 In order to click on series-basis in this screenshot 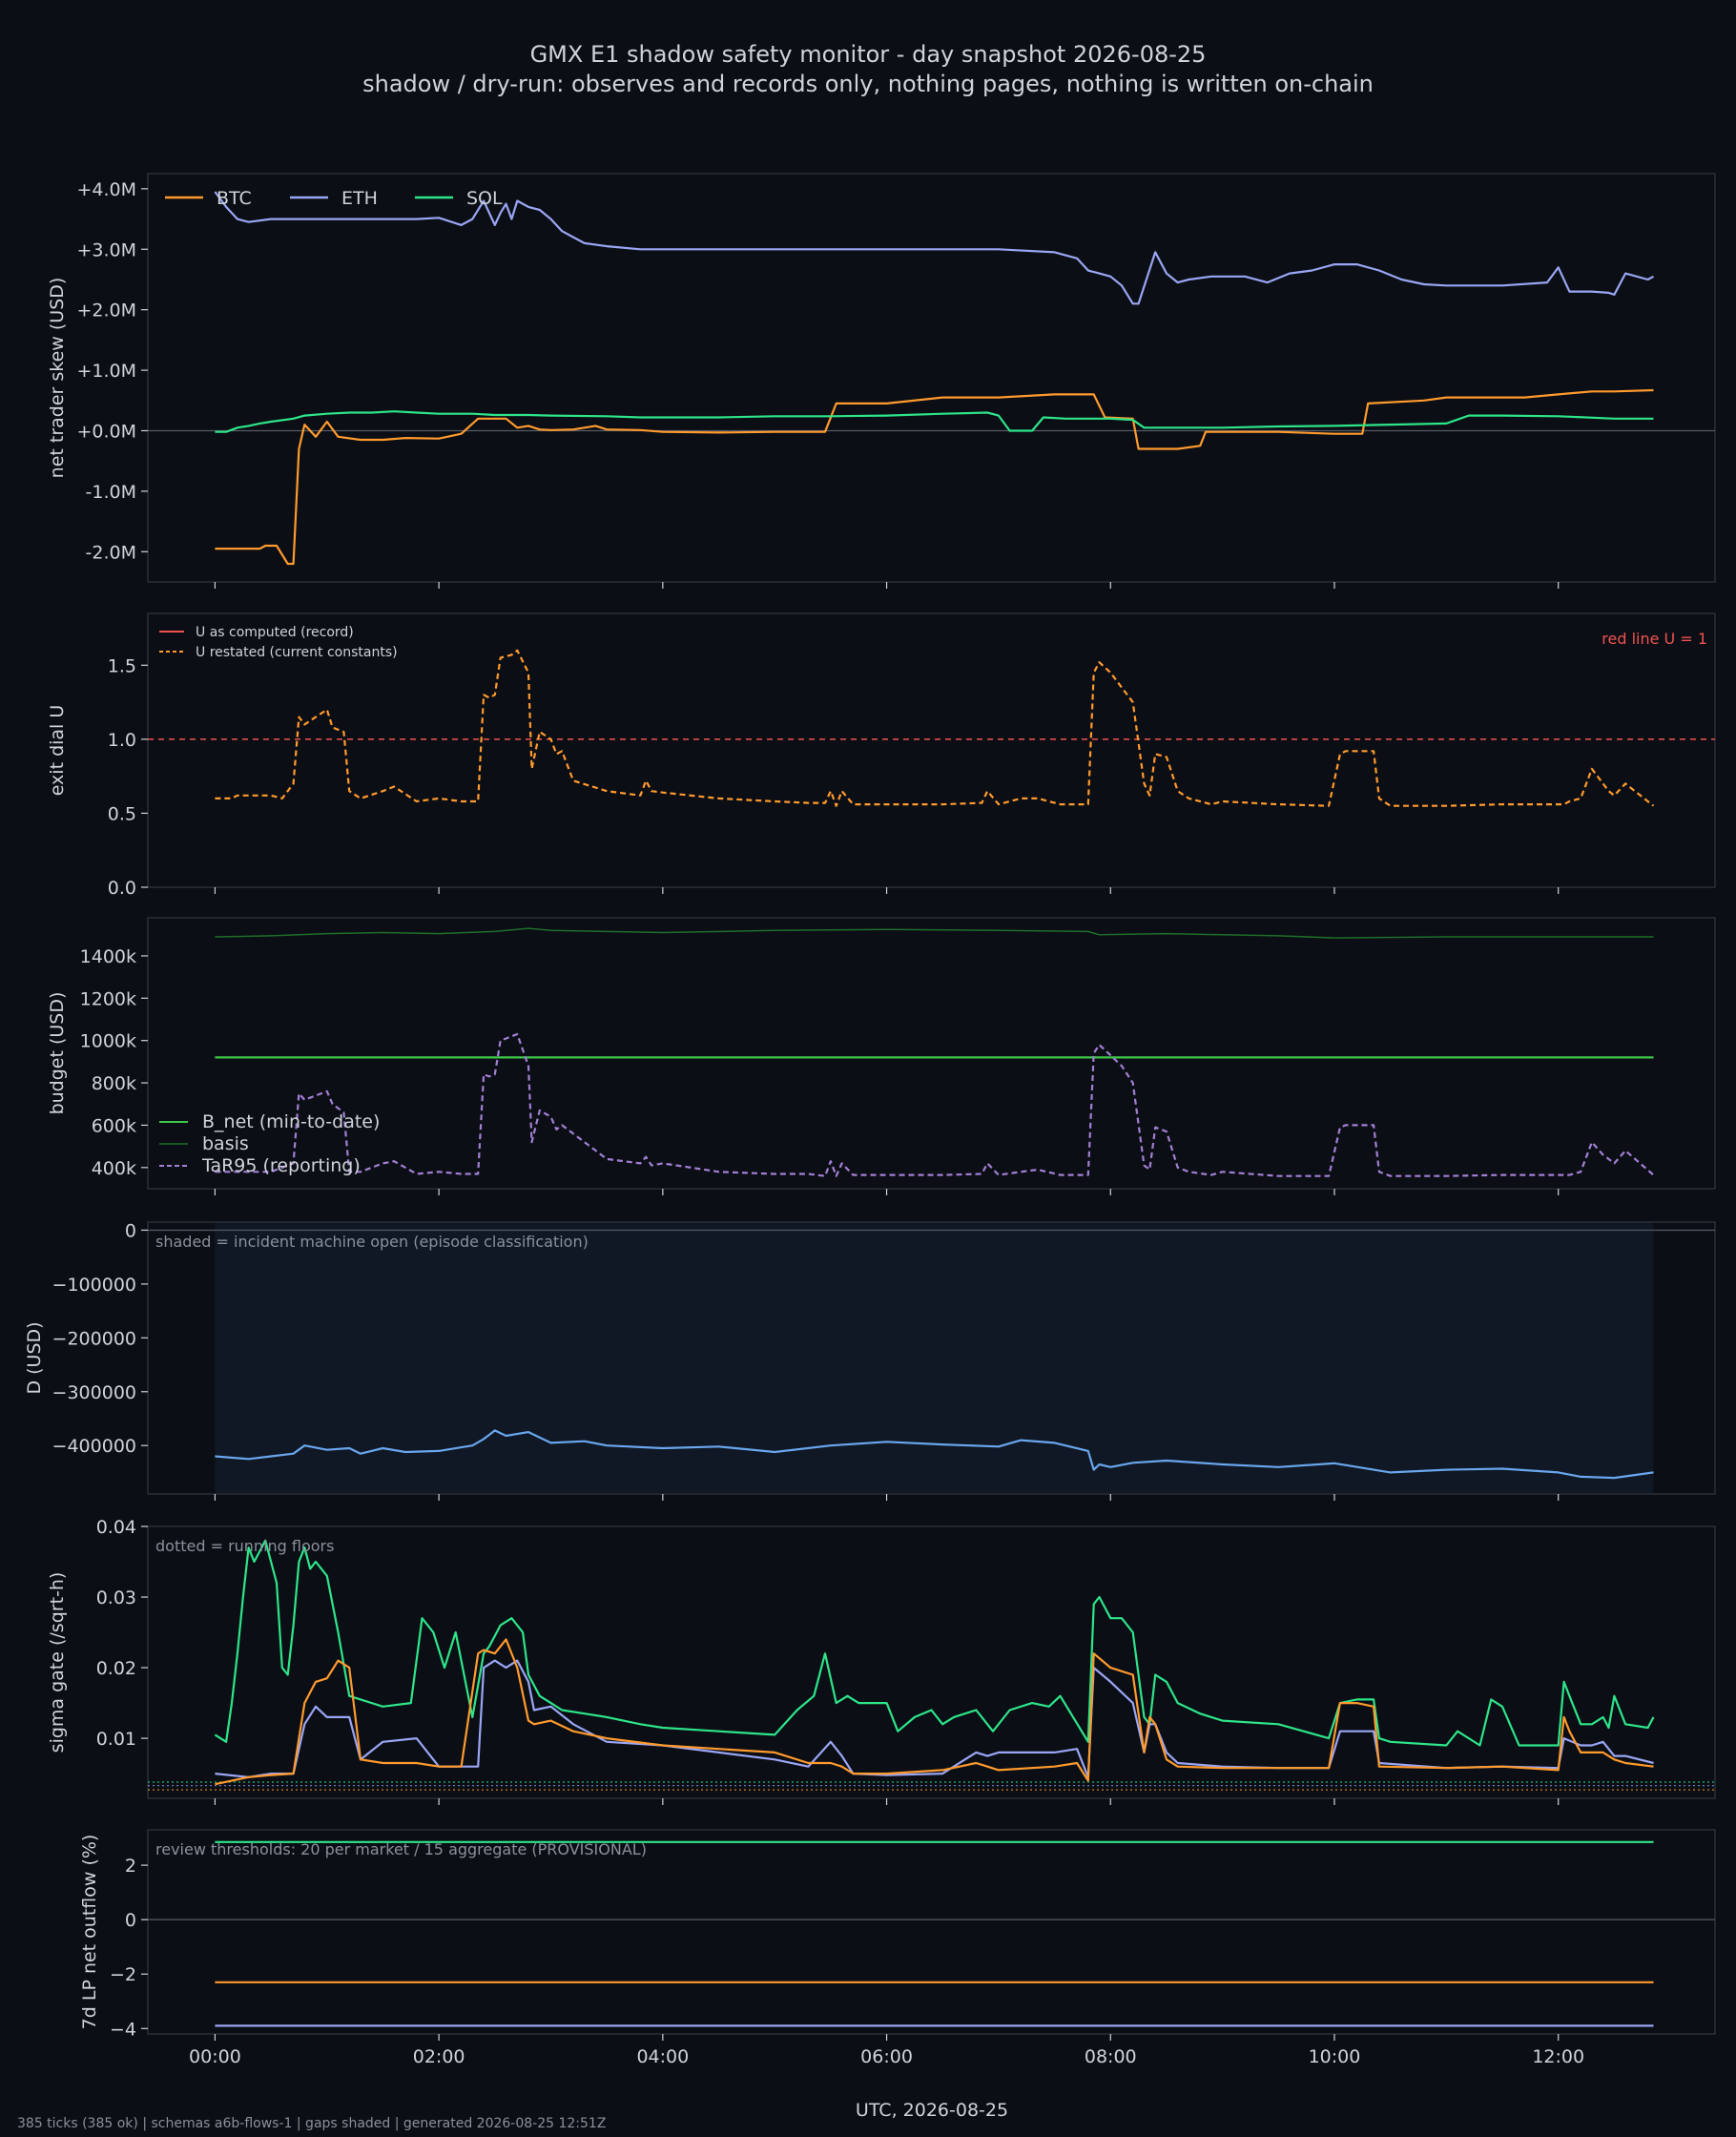, I will do `click(934, 933)`.